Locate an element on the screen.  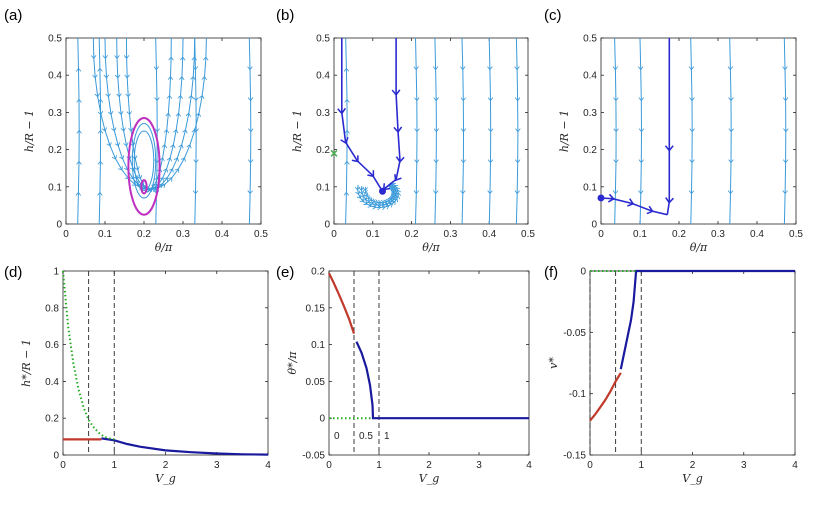
y-tick-label: 0.6 is located at coordinates (52, 345).